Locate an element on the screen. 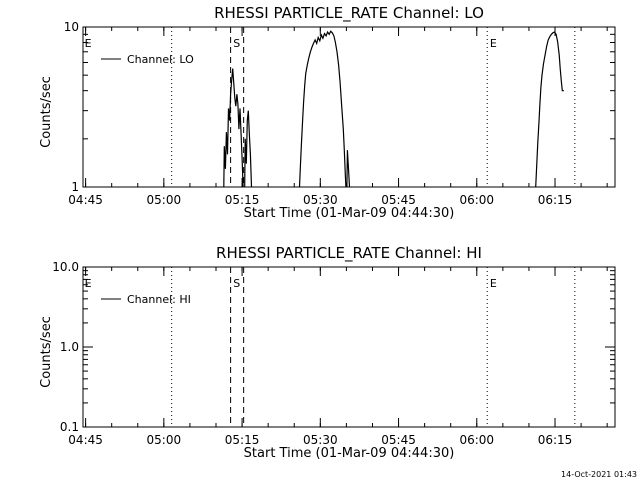 The height and width of the screenshot is (480, 640). y-tick-label: 10 is located at coordinates (71, 27).